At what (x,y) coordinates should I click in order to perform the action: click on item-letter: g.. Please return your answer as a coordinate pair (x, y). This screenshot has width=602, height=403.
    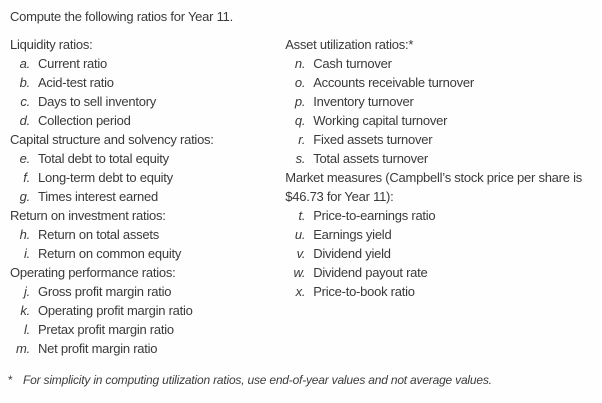
    Looking at the image, I should click on (25, 196).